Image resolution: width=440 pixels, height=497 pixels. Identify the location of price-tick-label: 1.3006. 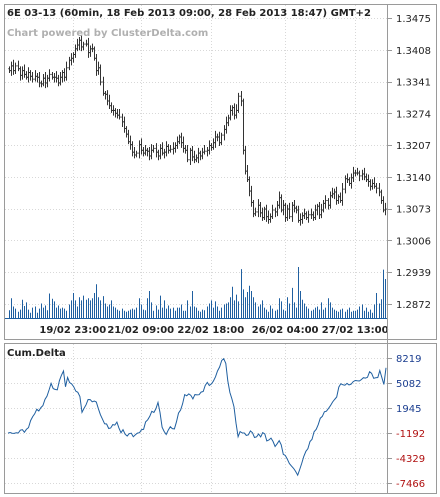
(413, 241).